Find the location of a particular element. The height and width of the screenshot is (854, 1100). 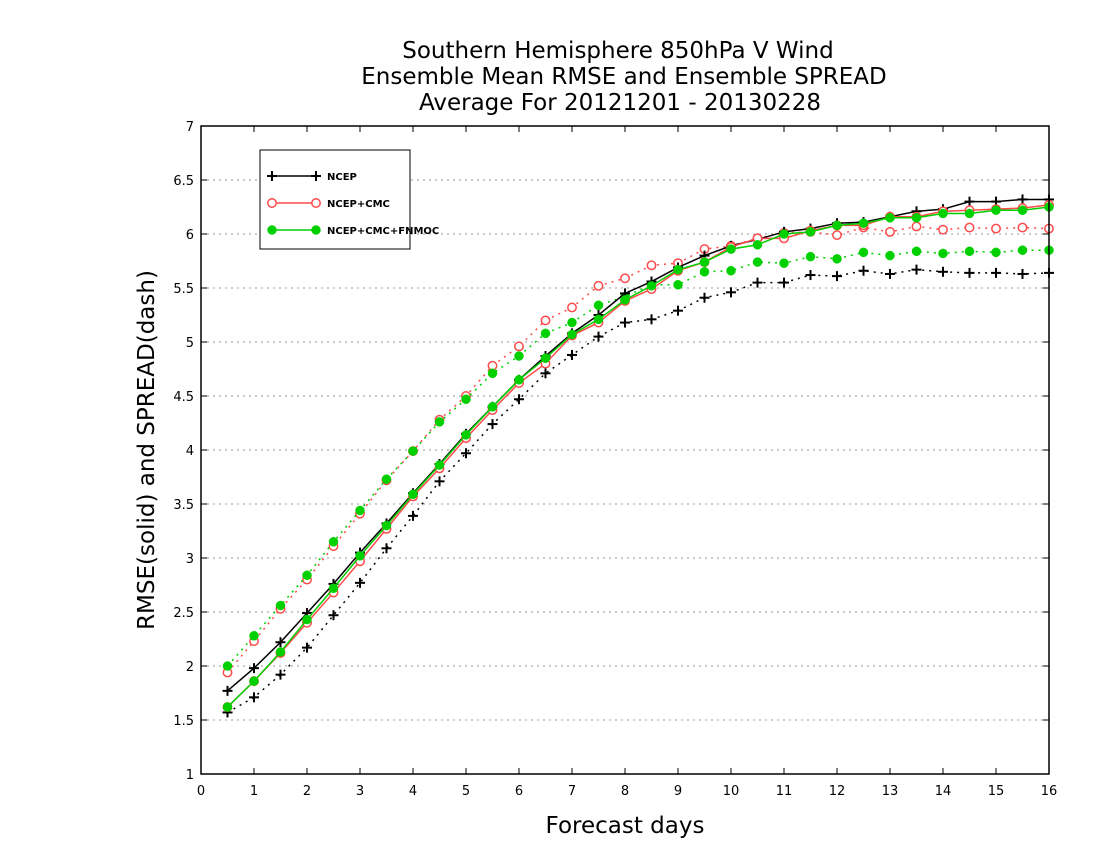

y-tick-label: 6.5 is located at coordinates (183, 181).